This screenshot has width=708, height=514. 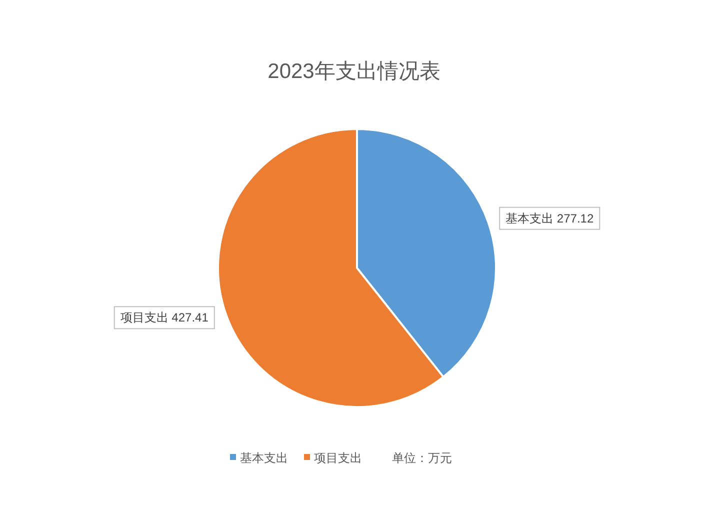 What do you see at coordinates (264, 458) in the screenshot?
I see `legend-label: 基本支出` at bounding box center [264, 458].